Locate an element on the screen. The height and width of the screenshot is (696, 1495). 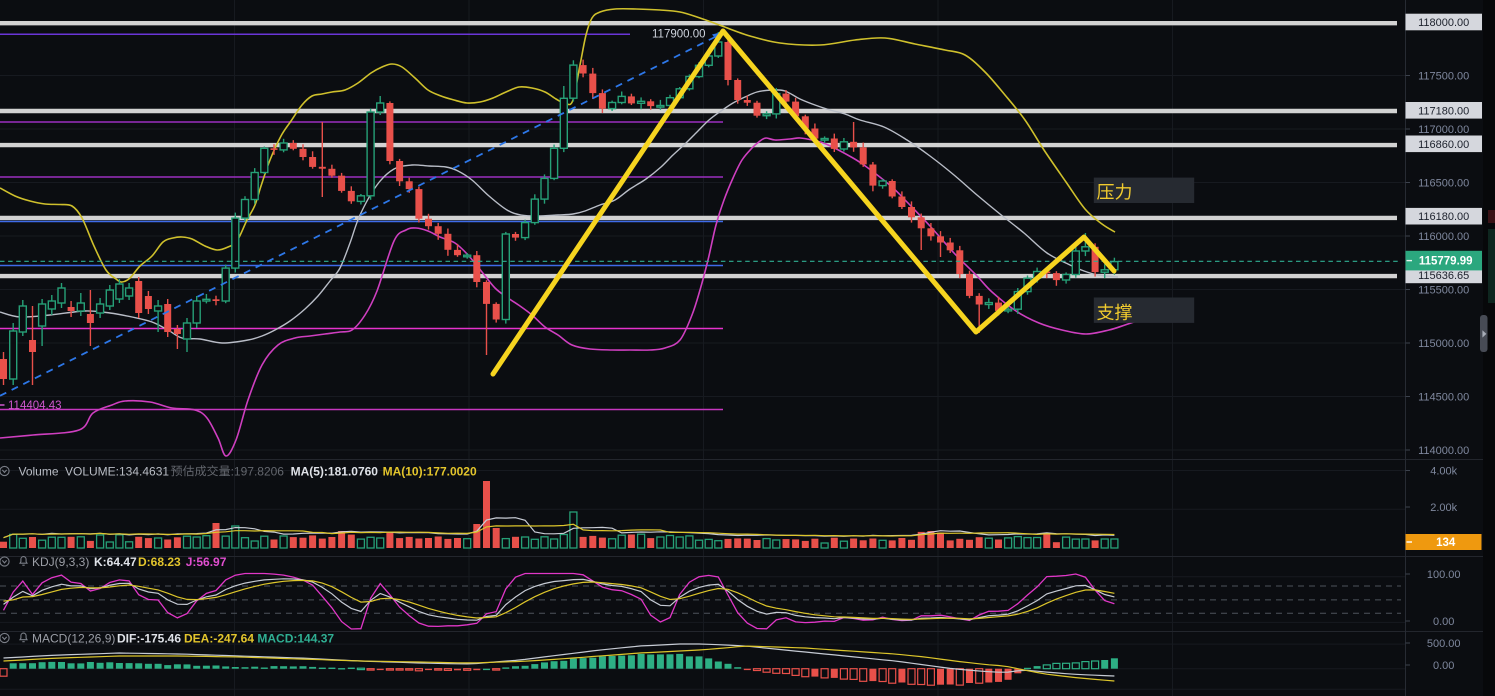
svg-text: MA(5):181.0760 is located at coordinates (335, 471).